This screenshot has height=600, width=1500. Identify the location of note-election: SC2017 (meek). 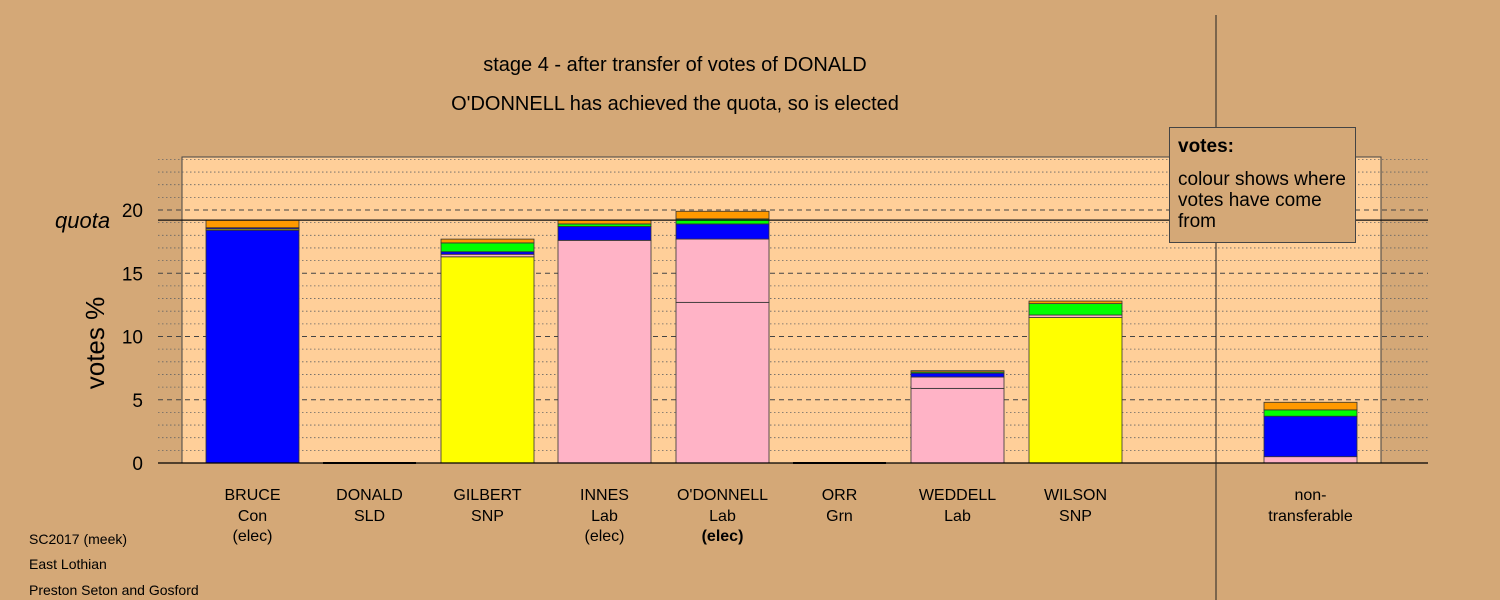
(78, 539).